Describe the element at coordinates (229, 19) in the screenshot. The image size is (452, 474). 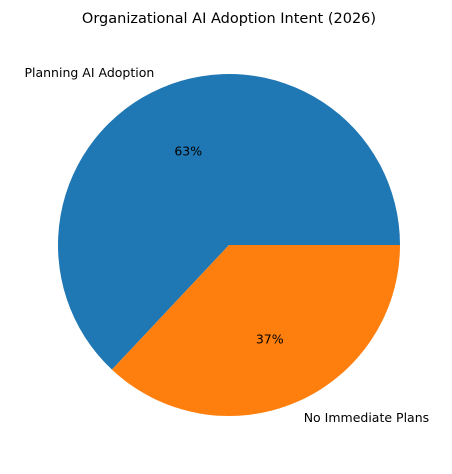
I see `chart-title: Organizational AI Adoption Intent (2026)` at that location.